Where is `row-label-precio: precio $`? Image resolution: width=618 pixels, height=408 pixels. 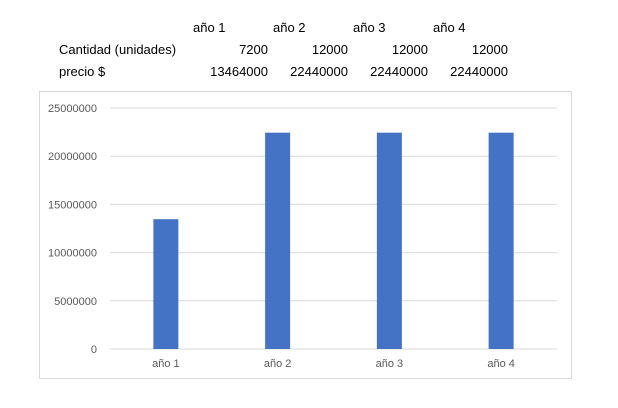
row-label-precio: precio $ is located at coordinates (82, 71).